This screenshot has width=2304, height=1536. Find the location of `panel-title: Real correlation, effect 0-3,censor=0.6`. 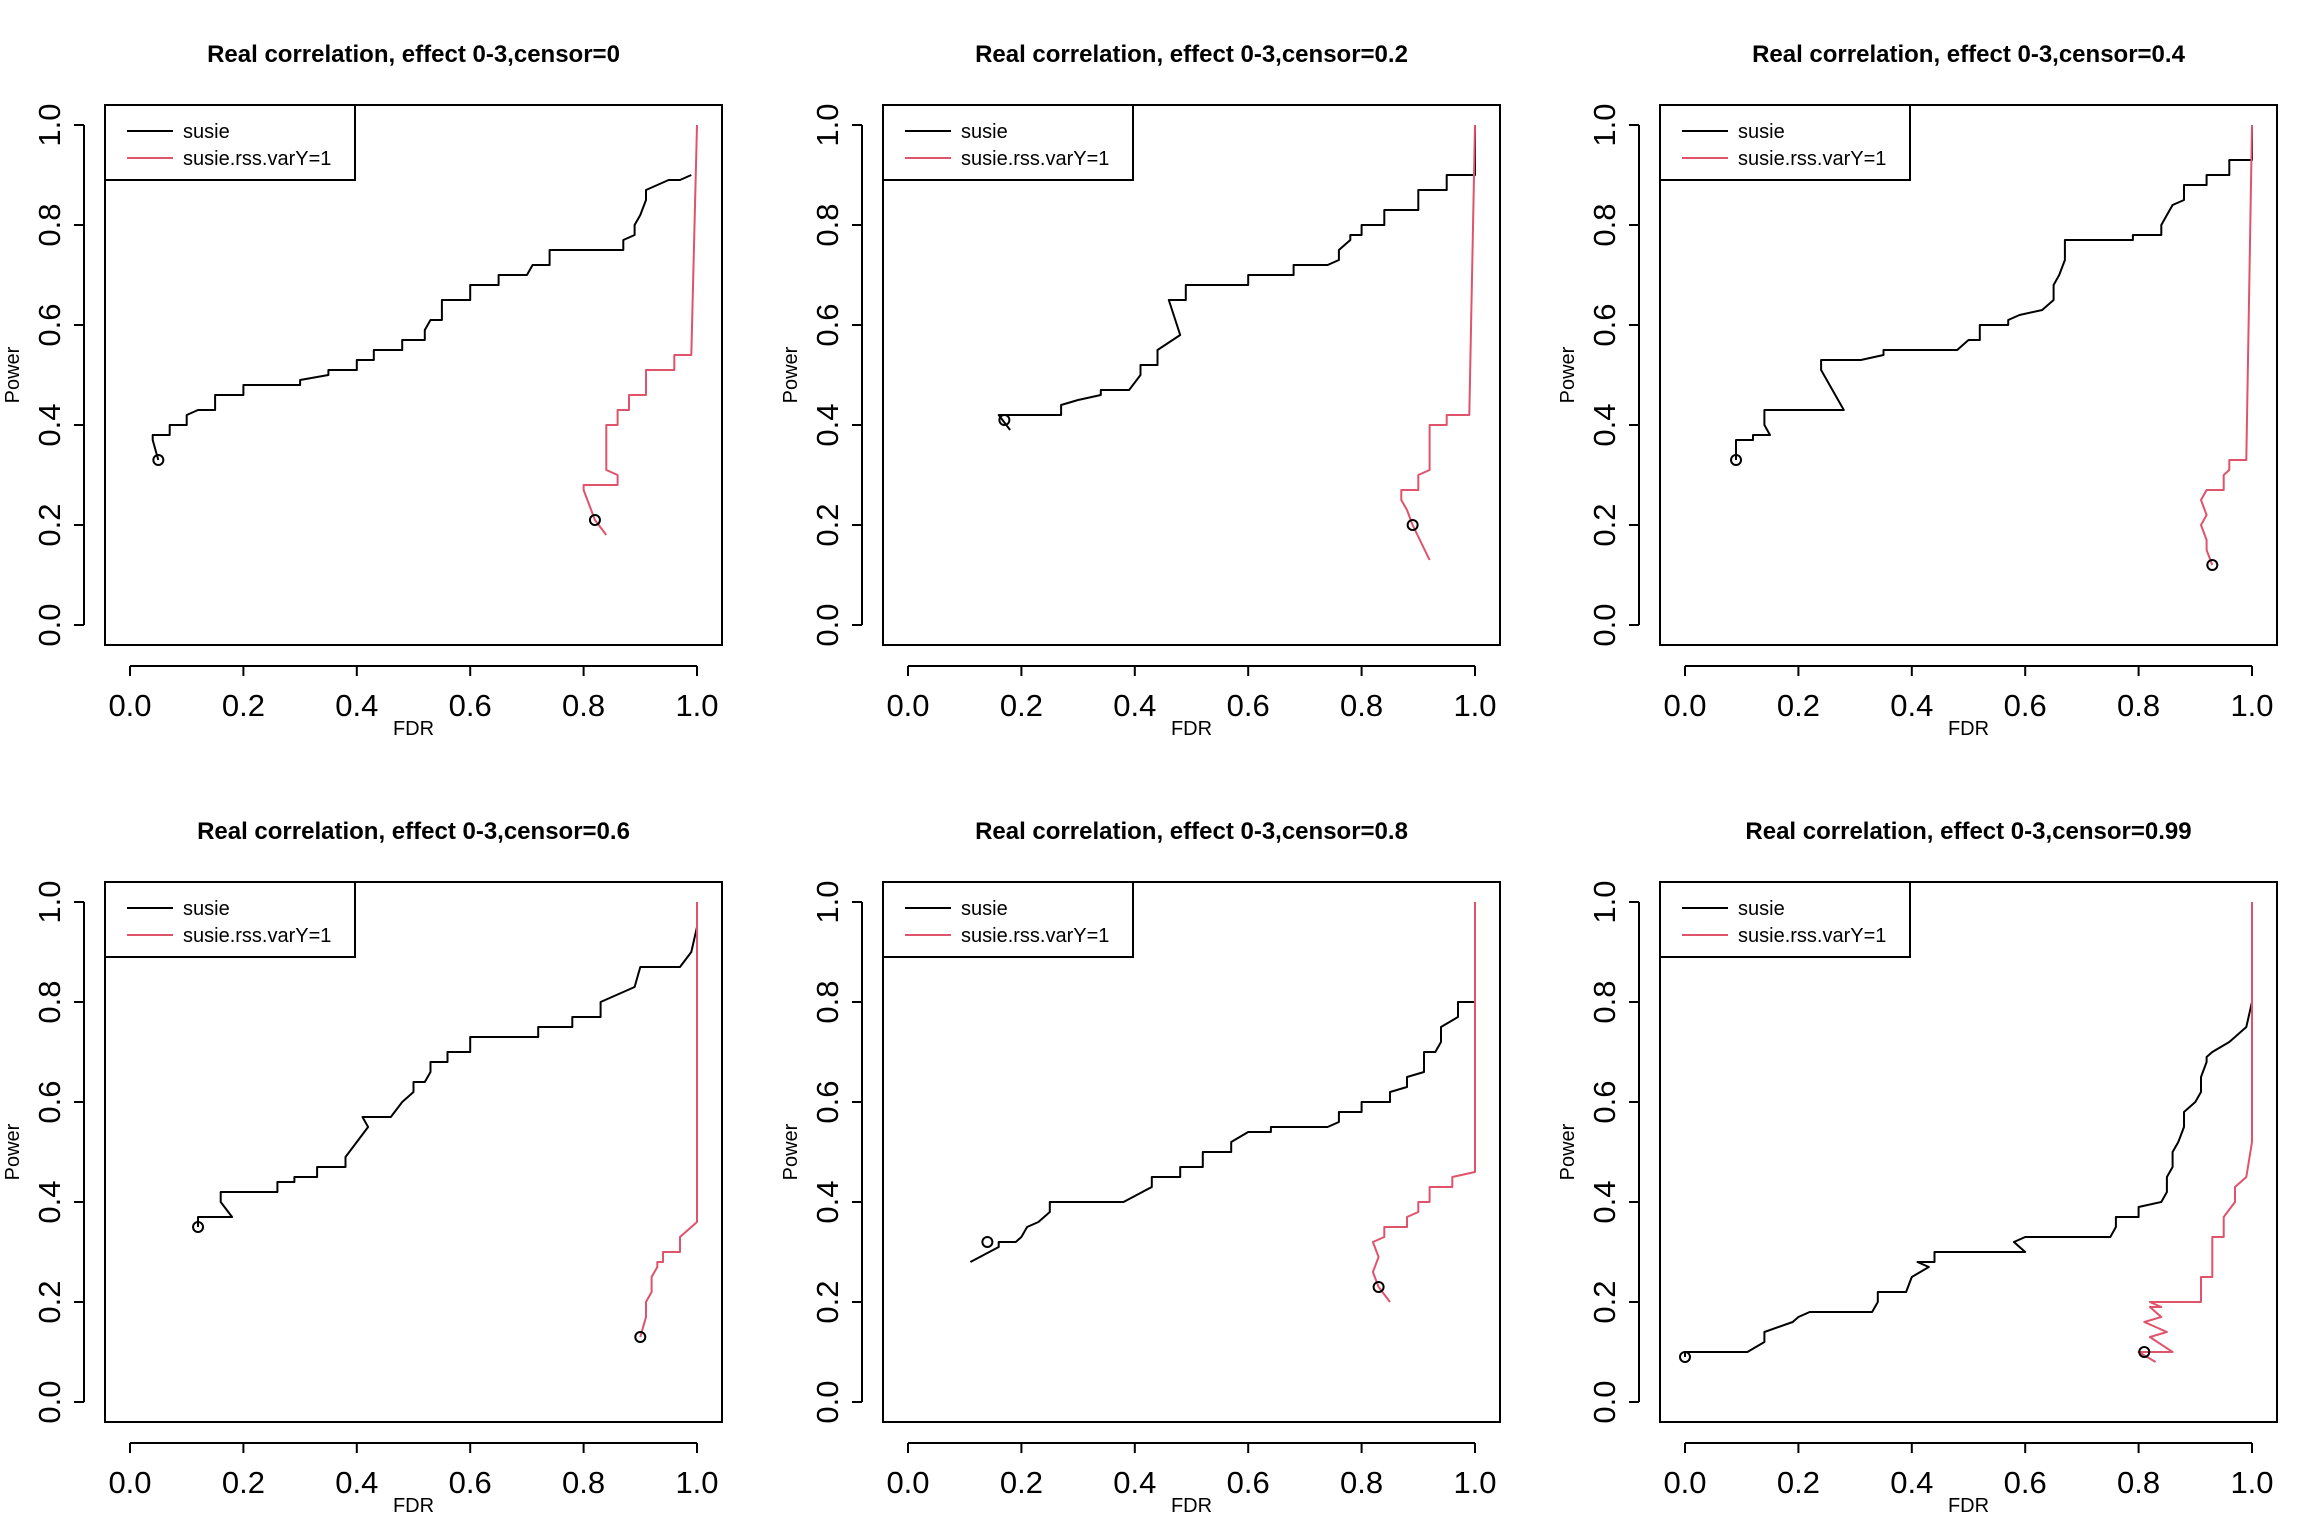

panel-title: Real correlation, effect 0-3,censor=0.6 is located at coordinates (413, 831).